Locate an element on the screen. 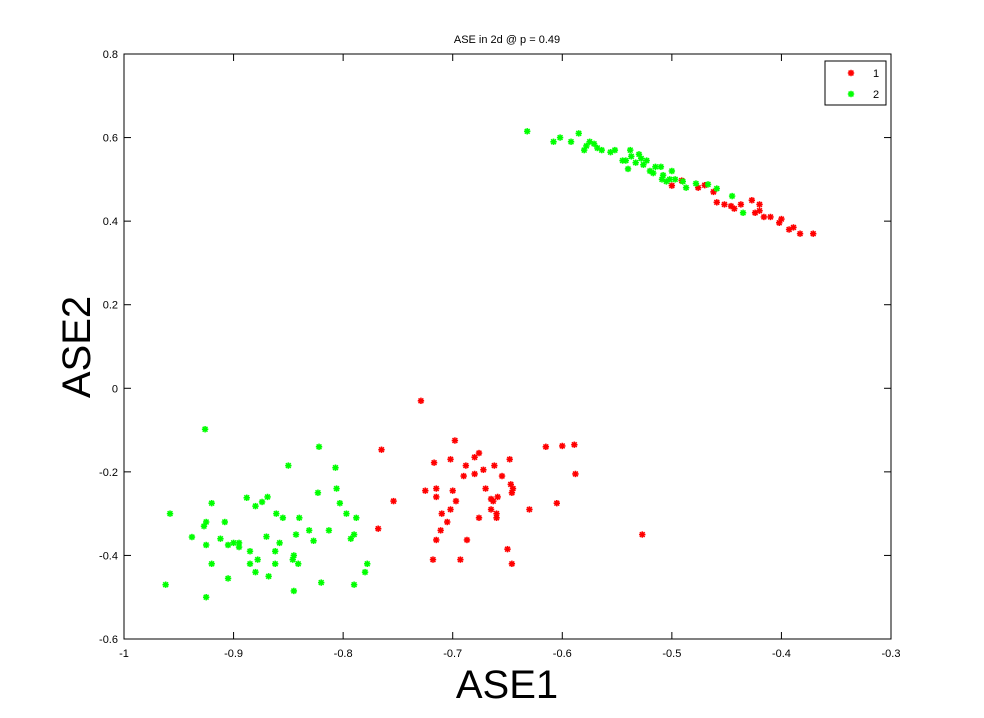 The width and height of the screenshot is (984, 718). legend-box is located at coordinates (855, 83).